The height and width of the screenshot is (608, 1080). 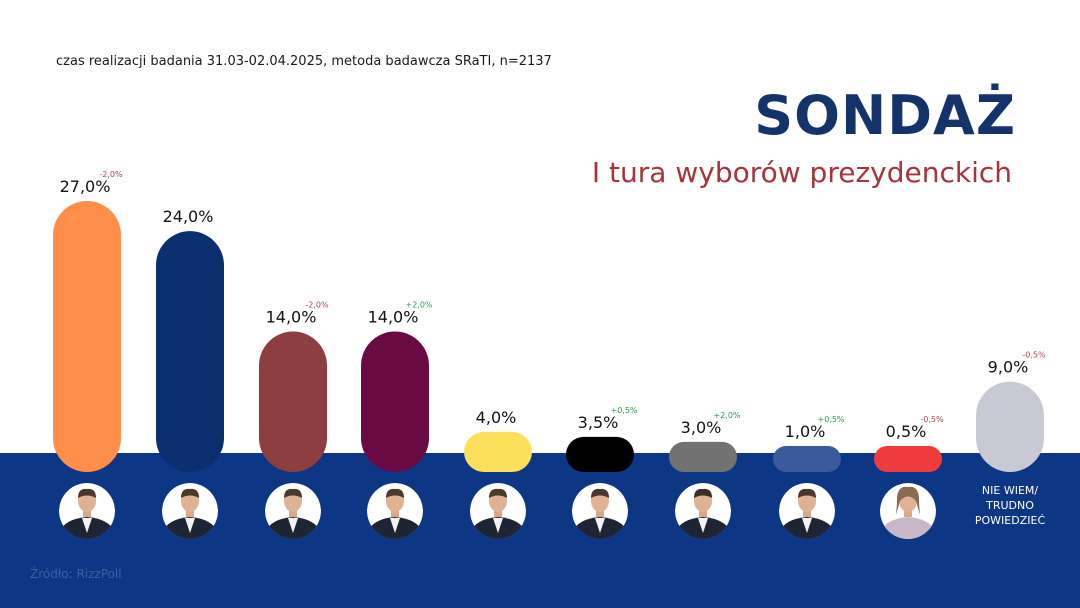 What do you see at coordinates (701, 427) in the screenshot?
I see `bar-value-label: 3,0%` at bounding box center [701, 427].